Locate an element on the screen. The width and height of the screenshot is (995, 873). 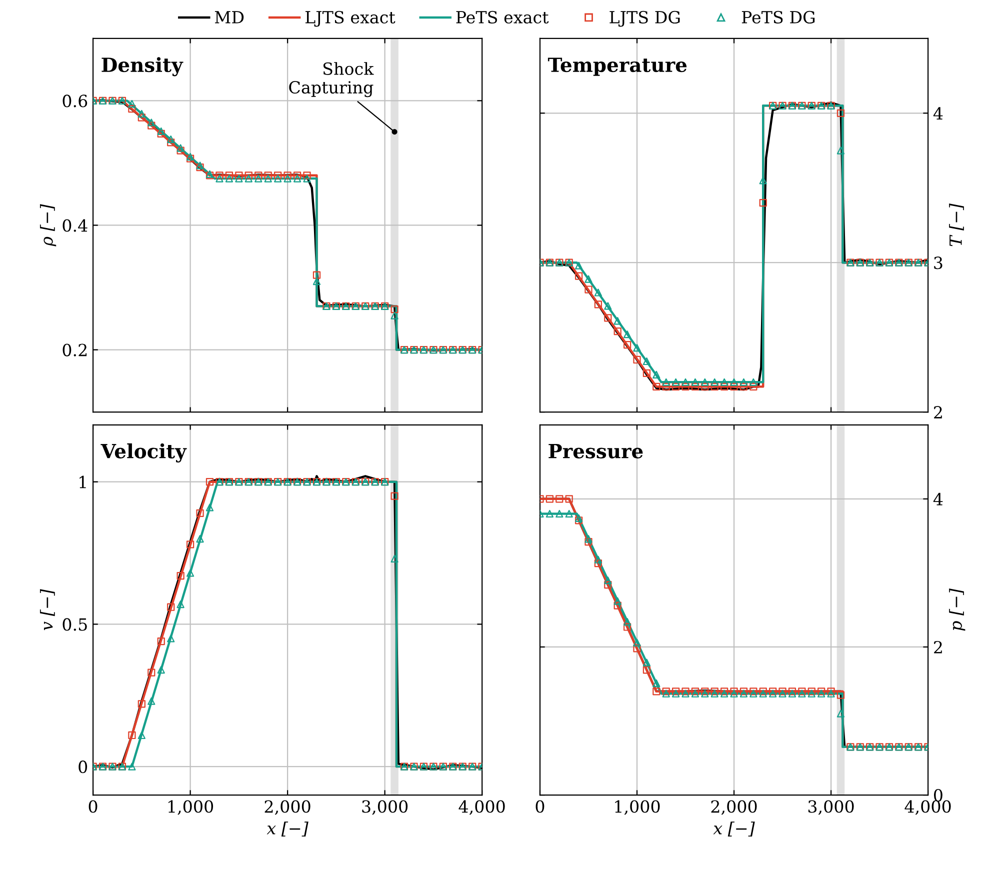
y-tick-label: 0.2 is located at coordinates (74, 350).